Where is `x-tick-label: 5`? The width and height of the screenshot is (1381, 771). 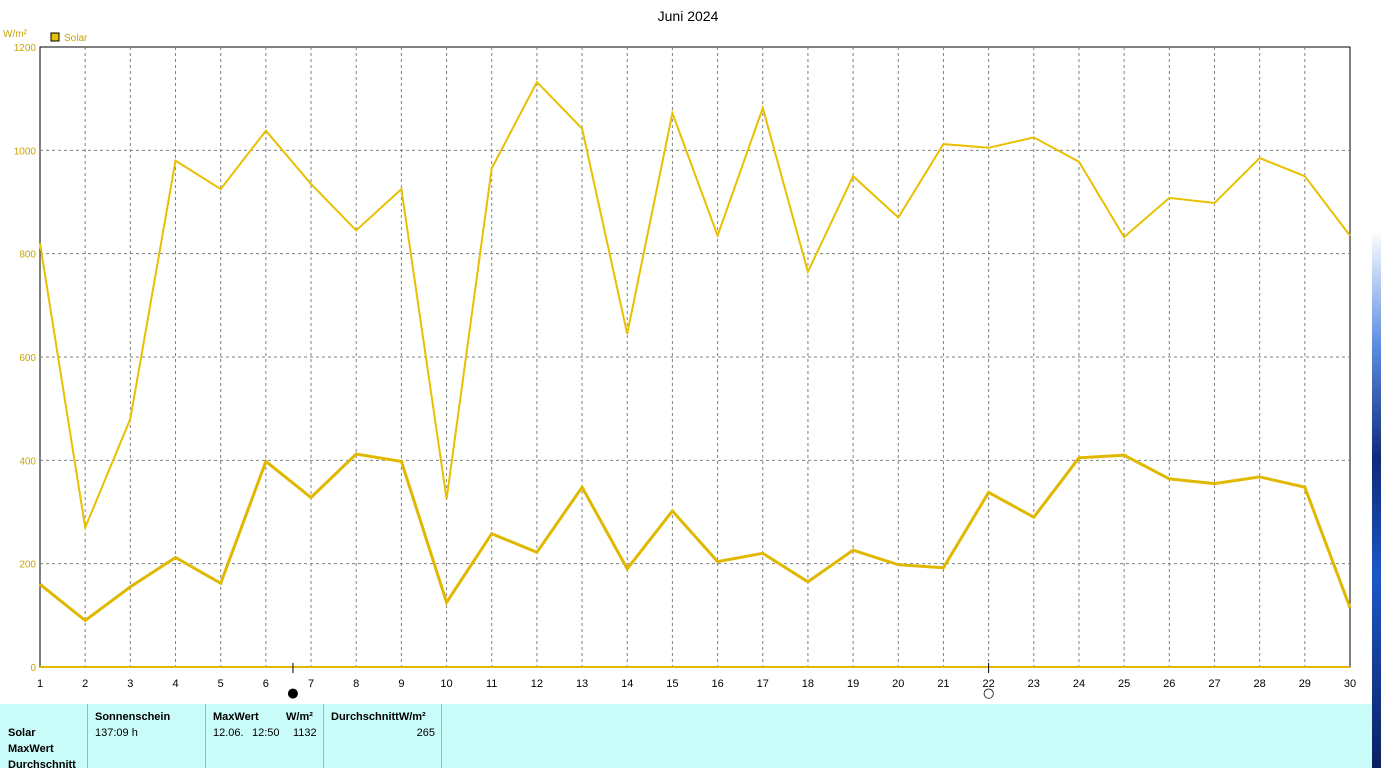 x-tick-label: 5 is located at coordinates (221, 684).